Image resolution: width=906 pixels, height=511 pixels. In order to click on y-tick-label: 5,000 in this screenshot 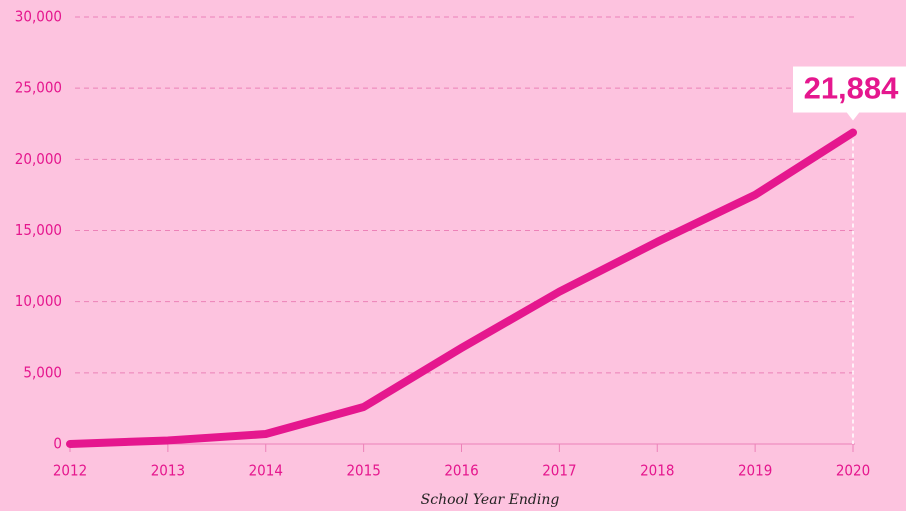, I will do `click(42, 372)`.